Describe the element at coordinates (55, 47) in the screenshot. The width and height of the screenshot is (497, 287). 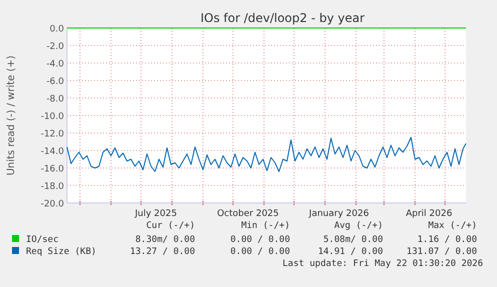
I see `y-tick-label: -2.0` at that location.